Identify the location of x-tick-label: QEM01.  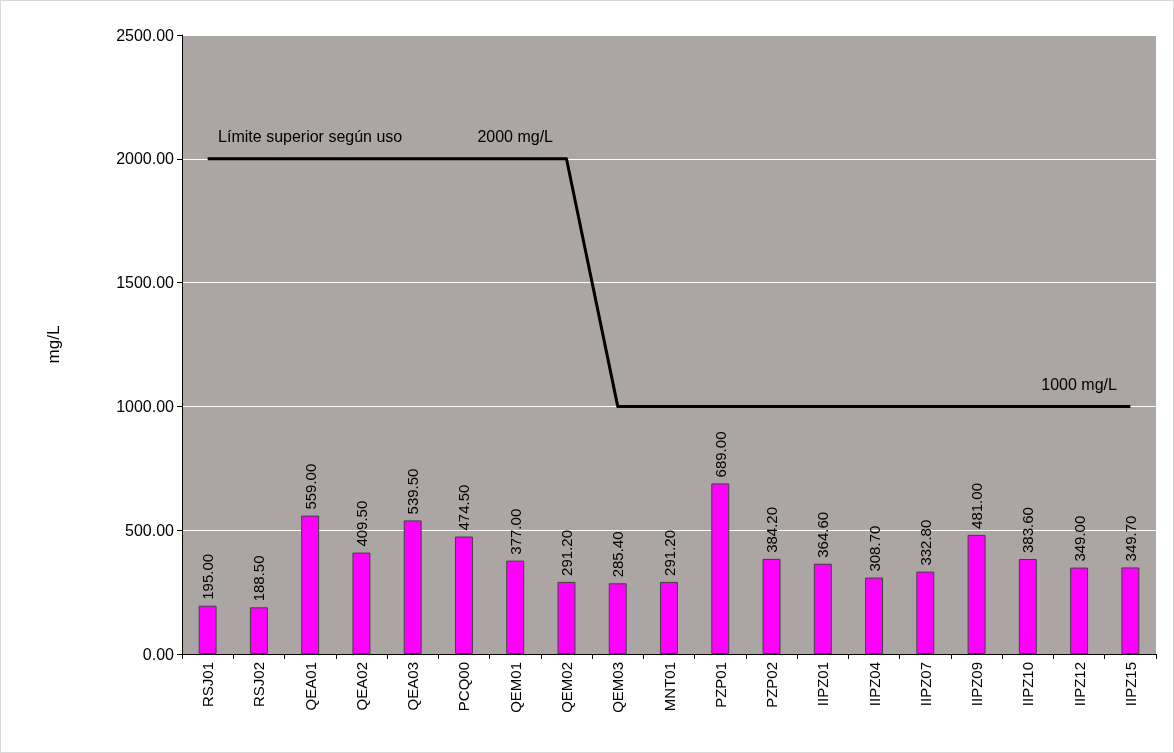
(515, 687).